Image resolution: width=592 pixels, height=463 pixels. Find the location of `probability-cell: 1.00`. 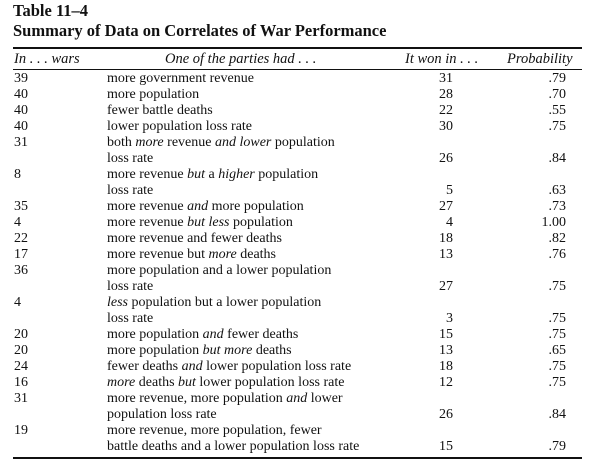

probability-cell: 1.00 is located at coordinates (554, 222).